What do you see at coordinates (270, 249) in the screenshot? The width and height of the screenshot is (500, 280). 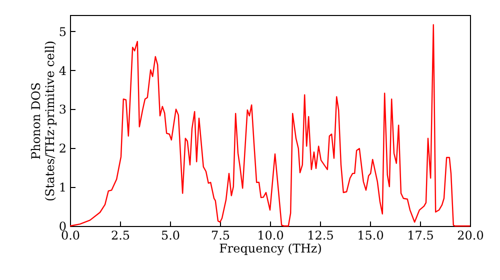 I see `x-axis-title: Frequency (THz)` at bounding box center [270, 249].